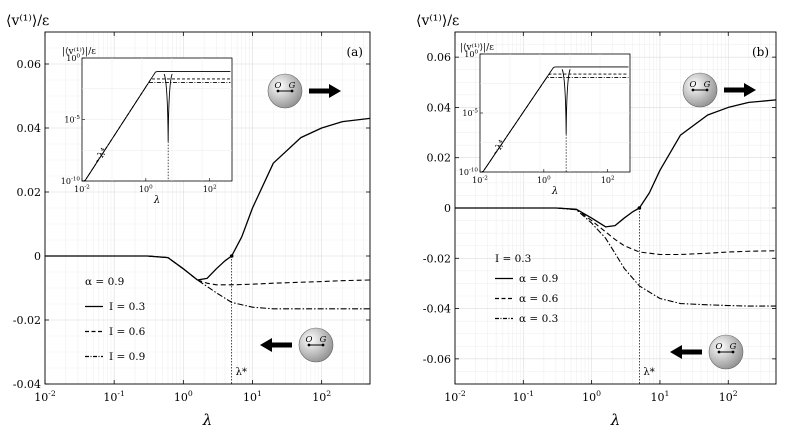  What do you see at coordinates (760, 52) in the screenshot?
I see `panel-label: (b)` at bounding box center [760, 52].